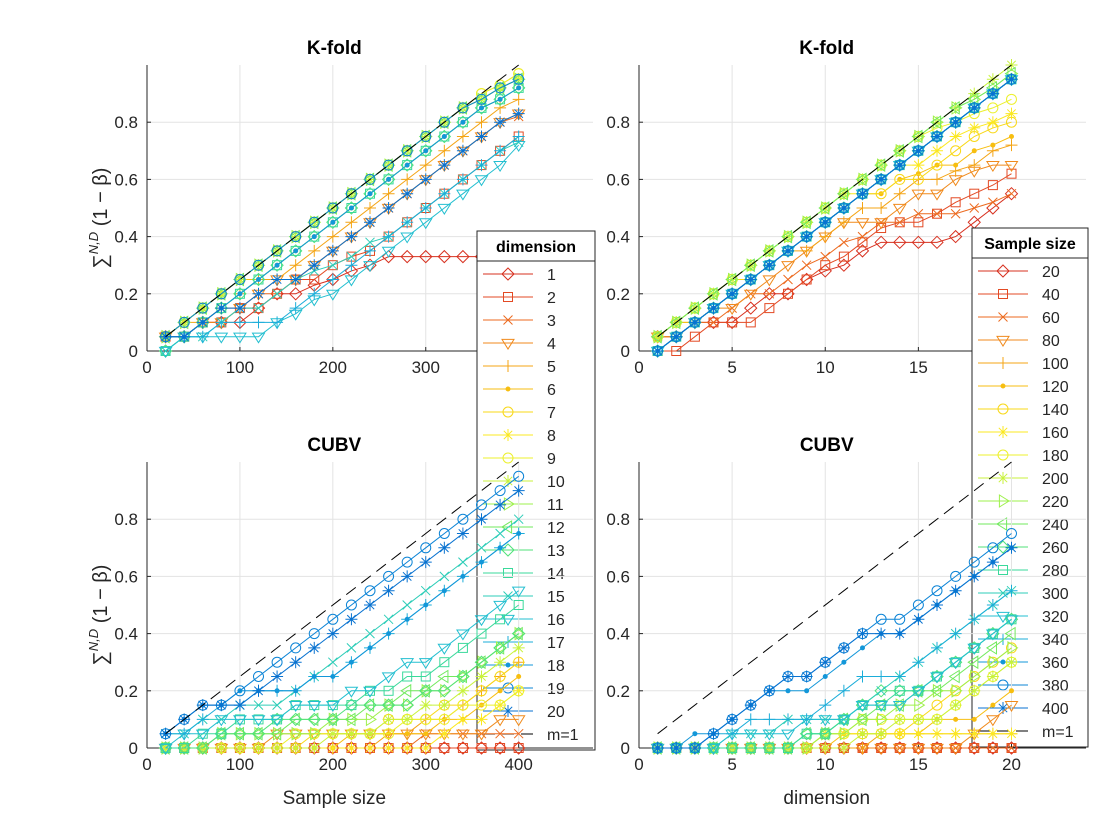 This screenshot has height=840, width=1120. I want to click on reference-line-m1, so click(834, 598).